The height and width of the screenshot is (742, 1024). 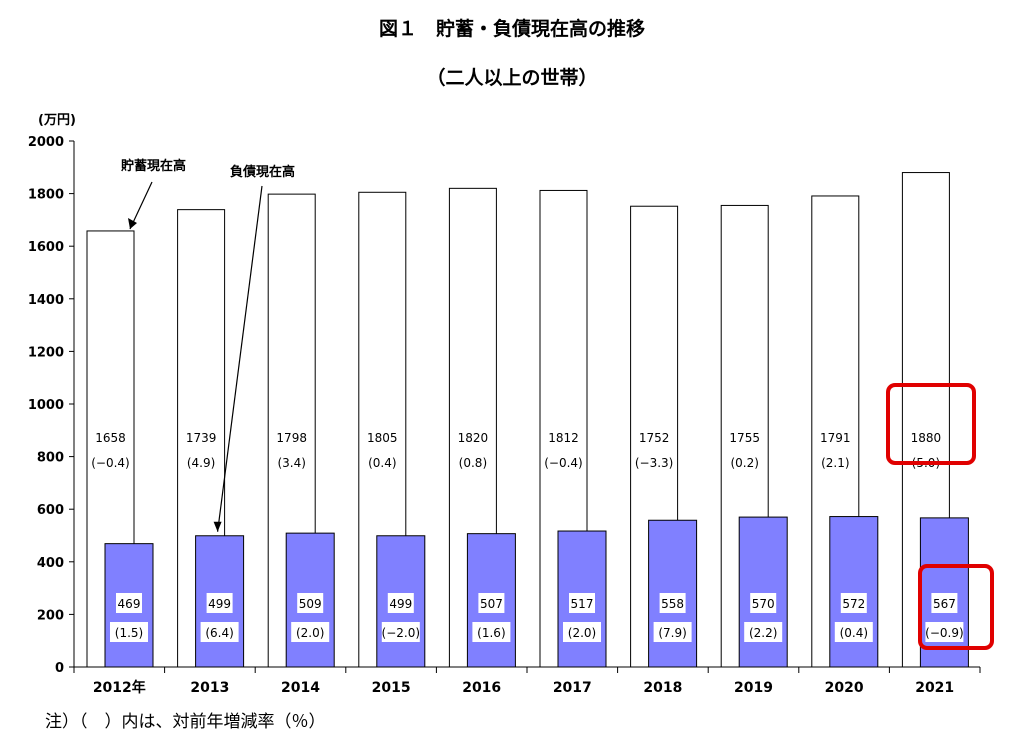 I want to click on x-tick-label: 2017, so click(x=572, y=688).